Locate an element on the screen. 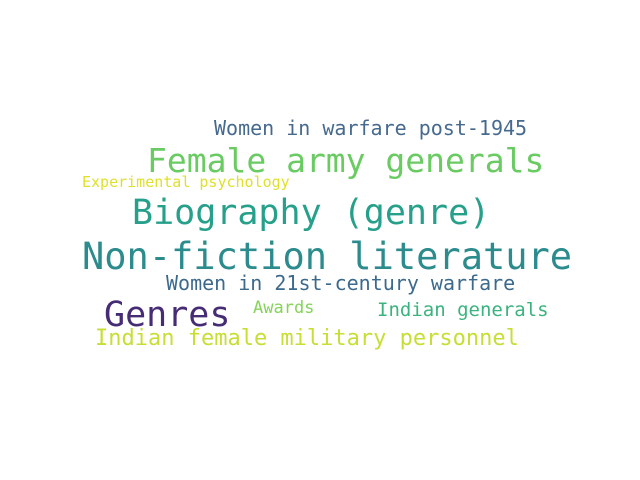 Image resolution: width=640 pixels, height=480 pixels. word-women-in-21st-century-warfare: Women in 21st-century warfare is located at coordinates (341, 283).